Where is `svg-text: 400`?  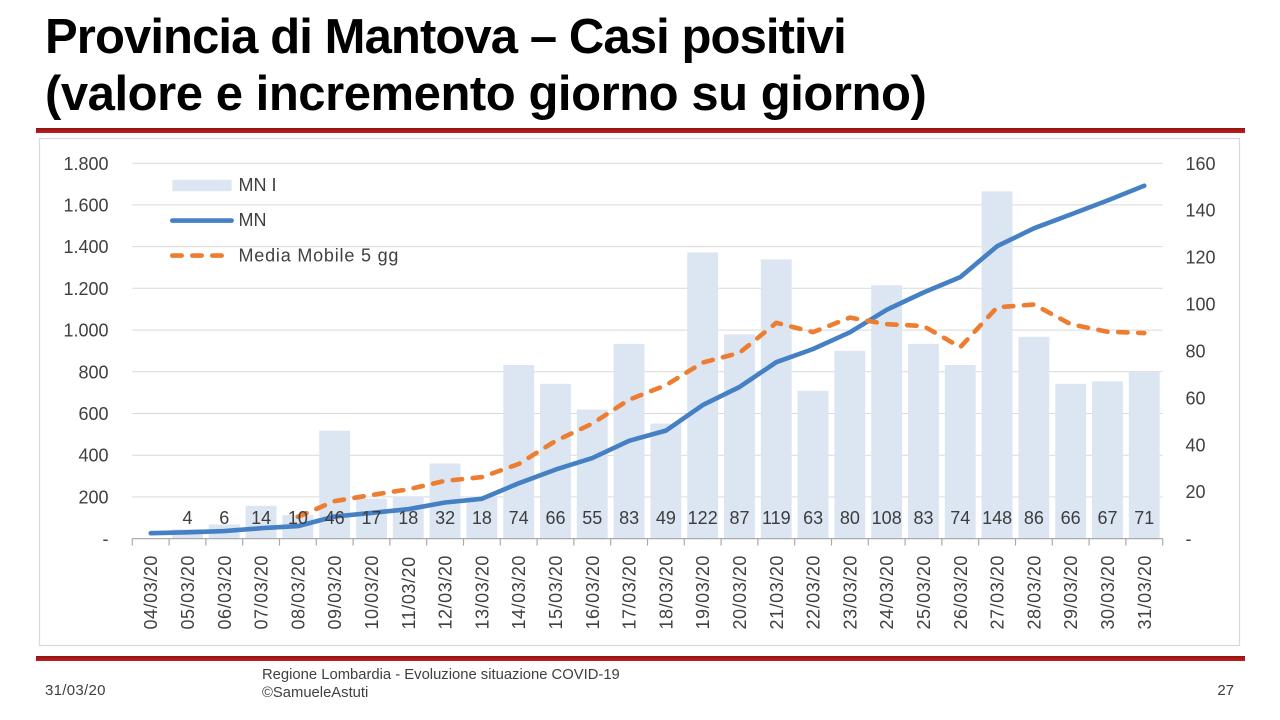
svg-text: 400 is located at coordinates (93, 456).